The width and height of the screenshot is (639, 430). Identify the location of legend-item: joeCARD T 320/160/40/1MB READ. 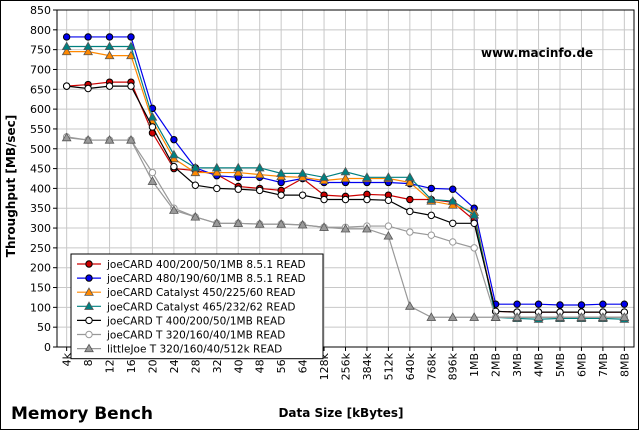
(181, 336).